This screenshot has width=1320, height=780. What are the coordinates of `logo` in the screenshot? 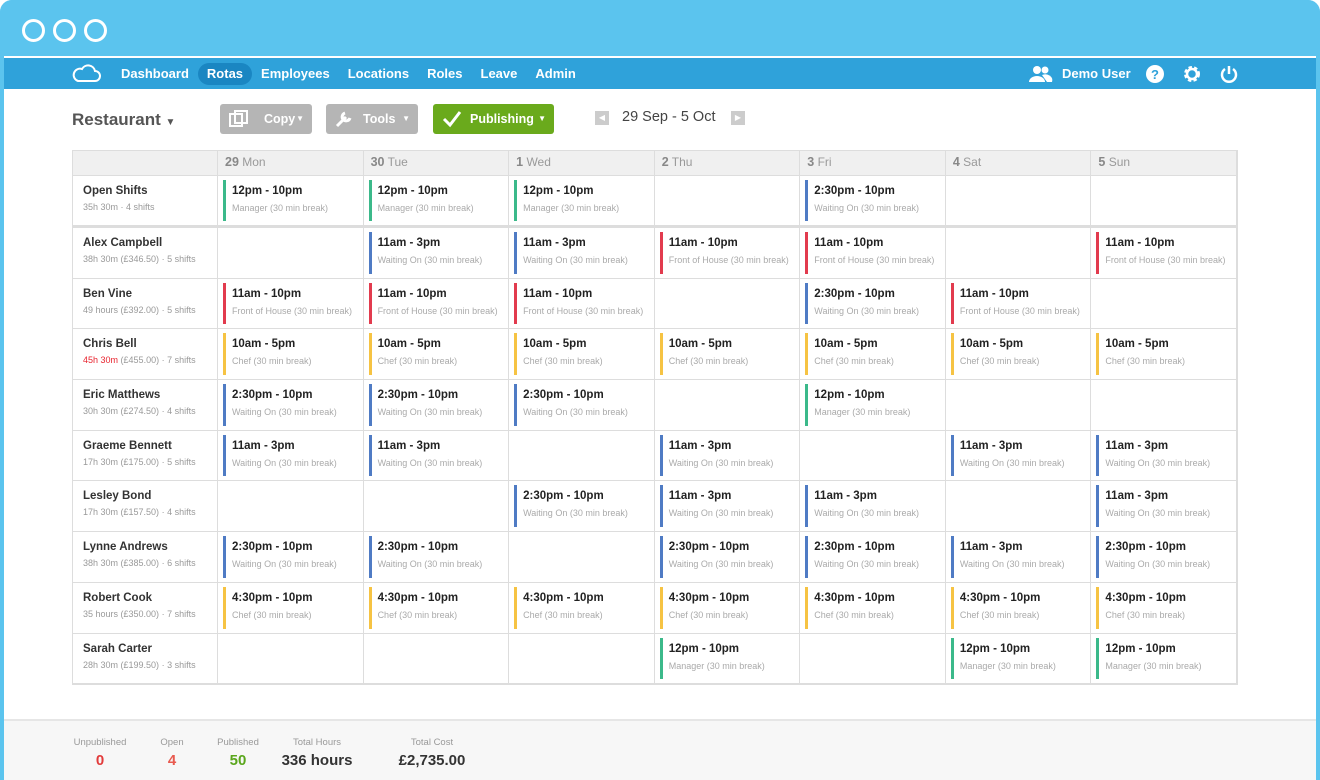 It's located at (86, 73).